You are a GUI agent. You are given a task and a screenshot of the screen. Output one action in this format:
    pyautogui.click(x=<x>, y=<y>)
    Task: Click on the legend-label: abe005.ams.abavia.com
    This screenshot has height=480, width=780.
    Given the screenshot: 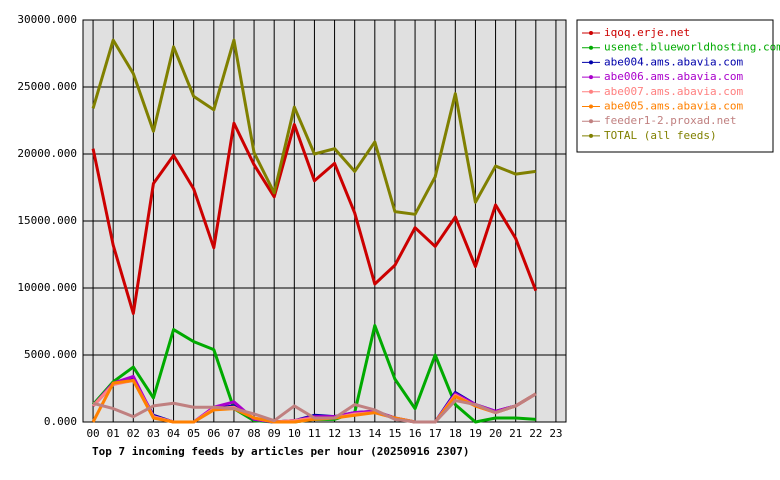 What is the action you would take?
    pyautogui.click(x=673, y=106)
    